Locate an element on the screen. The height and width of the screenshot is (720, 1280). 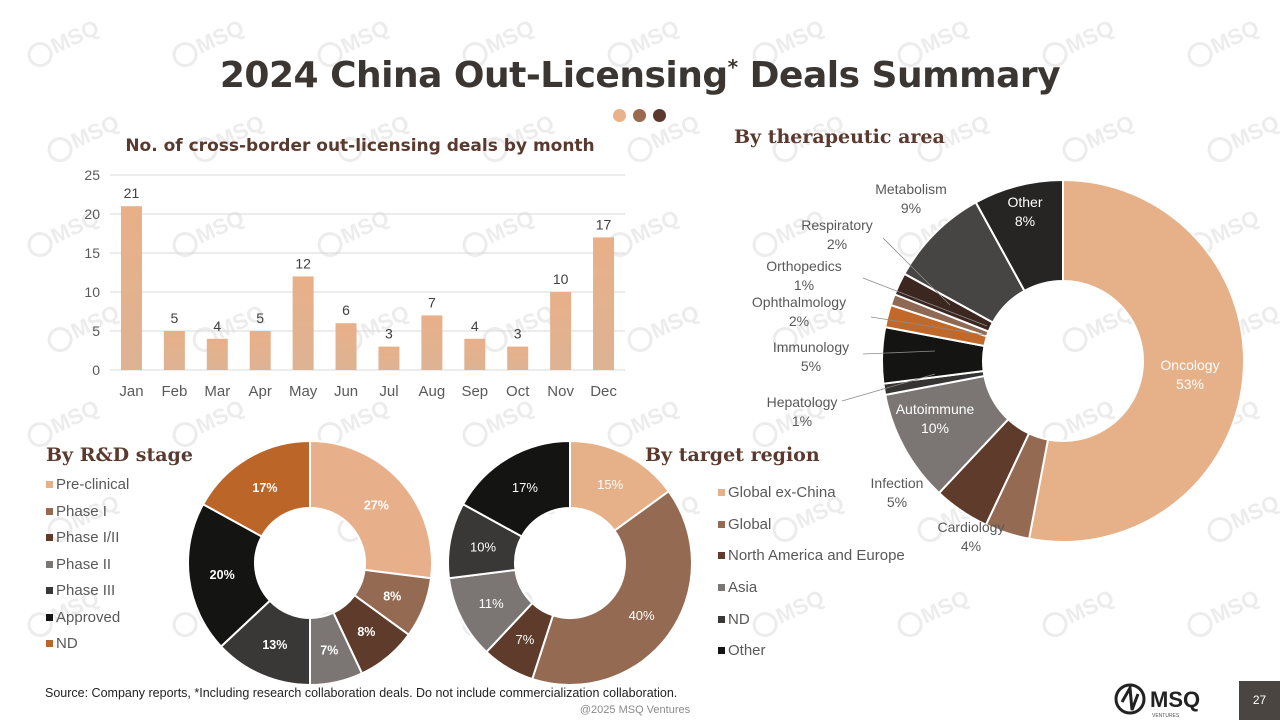
legend-item: Pre-clinical is located at coordinates (87, 489).